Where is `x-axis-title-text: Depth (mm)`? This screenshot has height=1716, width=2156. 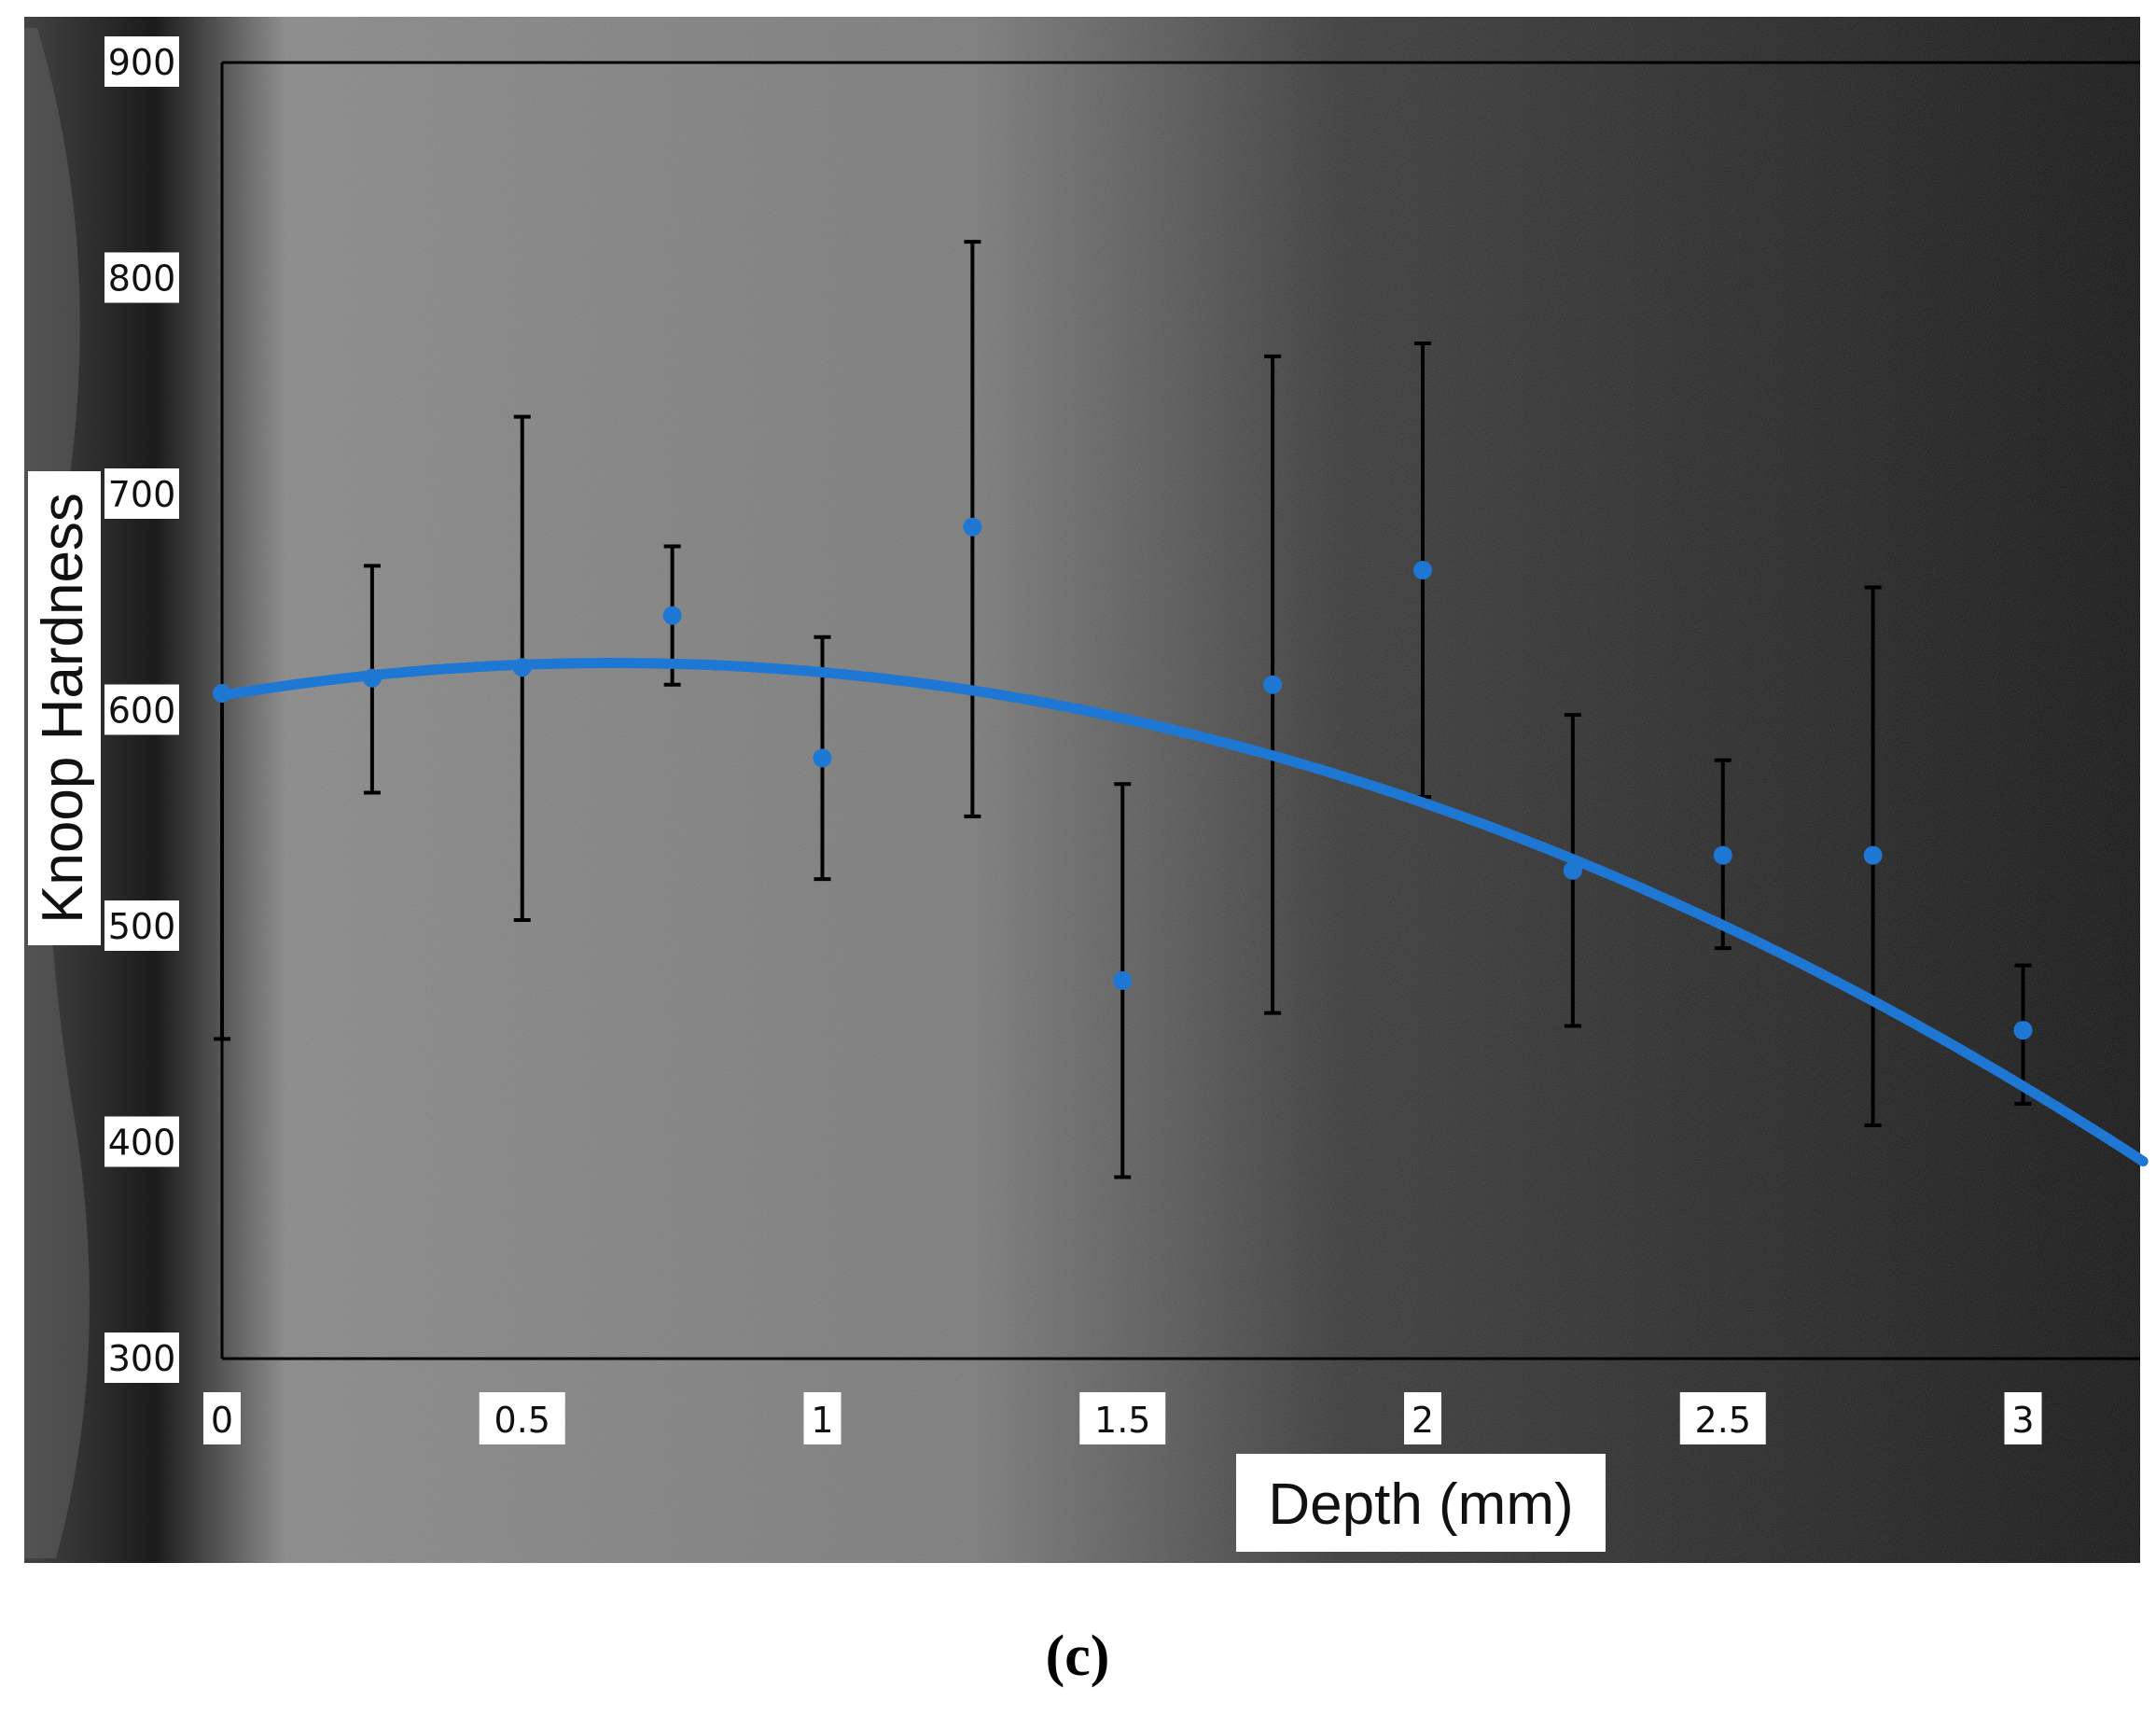
x-axis-title-text: Depth (mm) is located at coordinates (1420, 1504).